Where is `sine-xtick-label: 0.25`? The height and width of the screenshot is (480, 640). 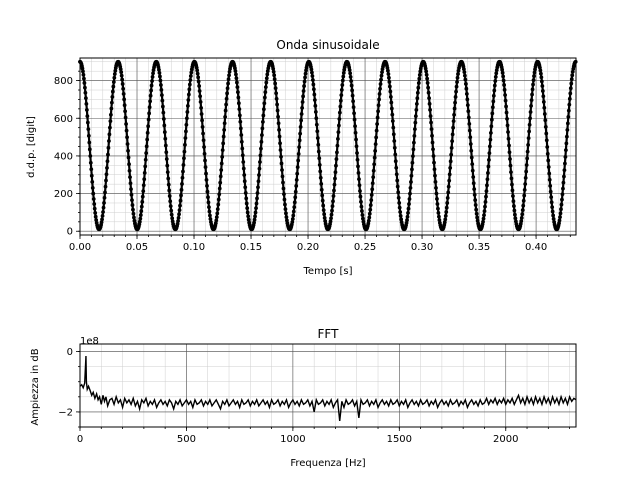 sine-xtick-label: 0.25 is located at coordinates (365, 247).